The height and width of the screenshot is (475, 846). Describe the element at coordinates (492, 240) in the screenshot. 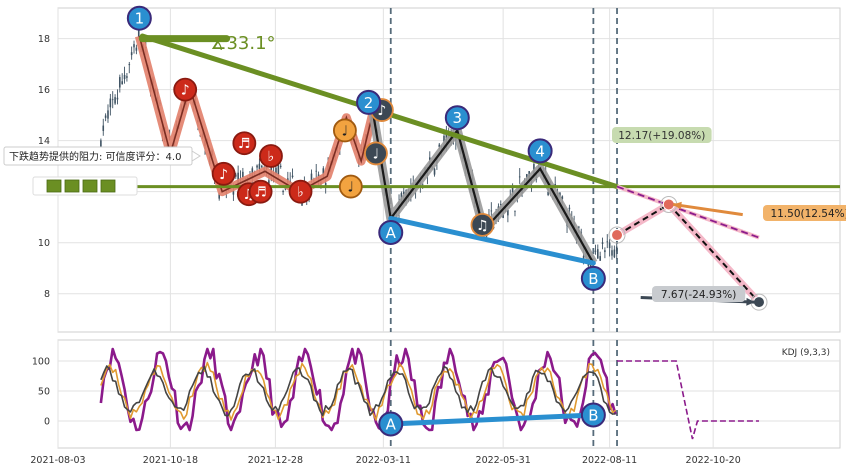

I see `lower-support-line` at that location.